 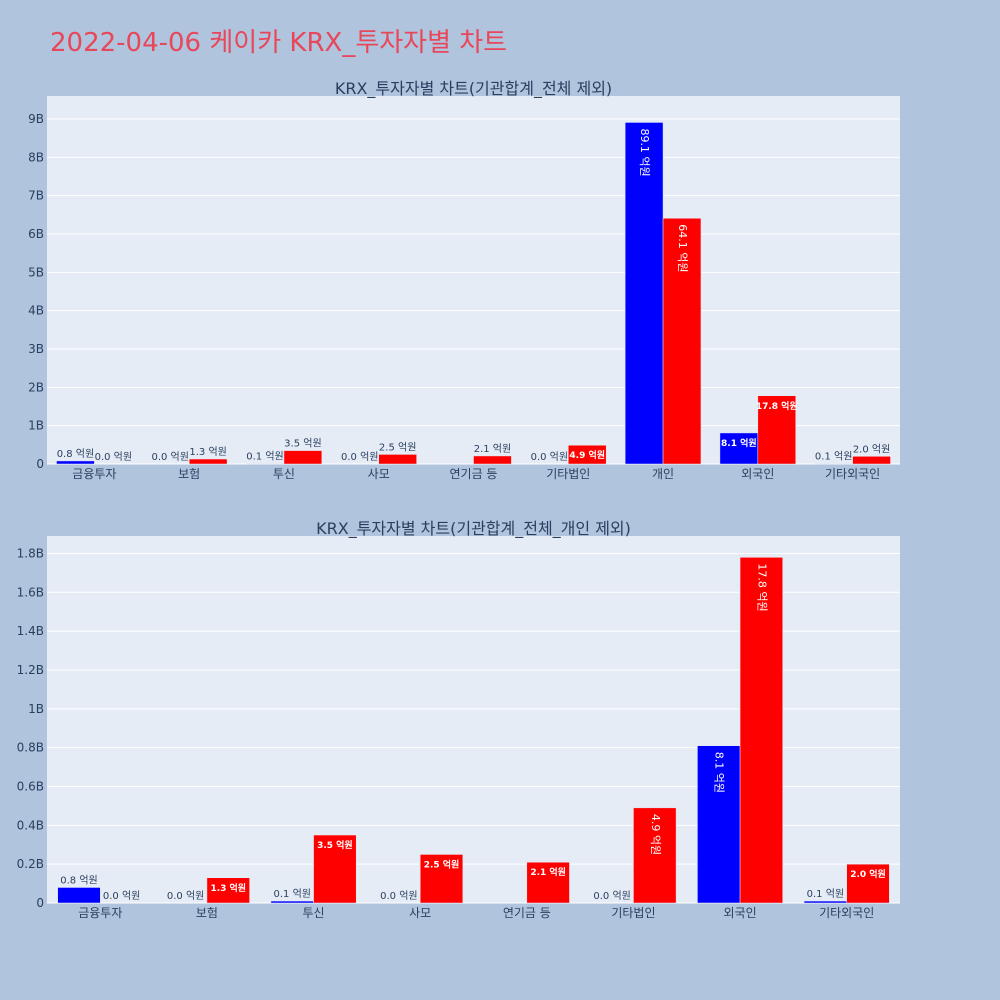 What do you see at coordinates (36, 272) in the screenshot?
I see `y-tick-label: 5B` at bounding box center [36, 272].